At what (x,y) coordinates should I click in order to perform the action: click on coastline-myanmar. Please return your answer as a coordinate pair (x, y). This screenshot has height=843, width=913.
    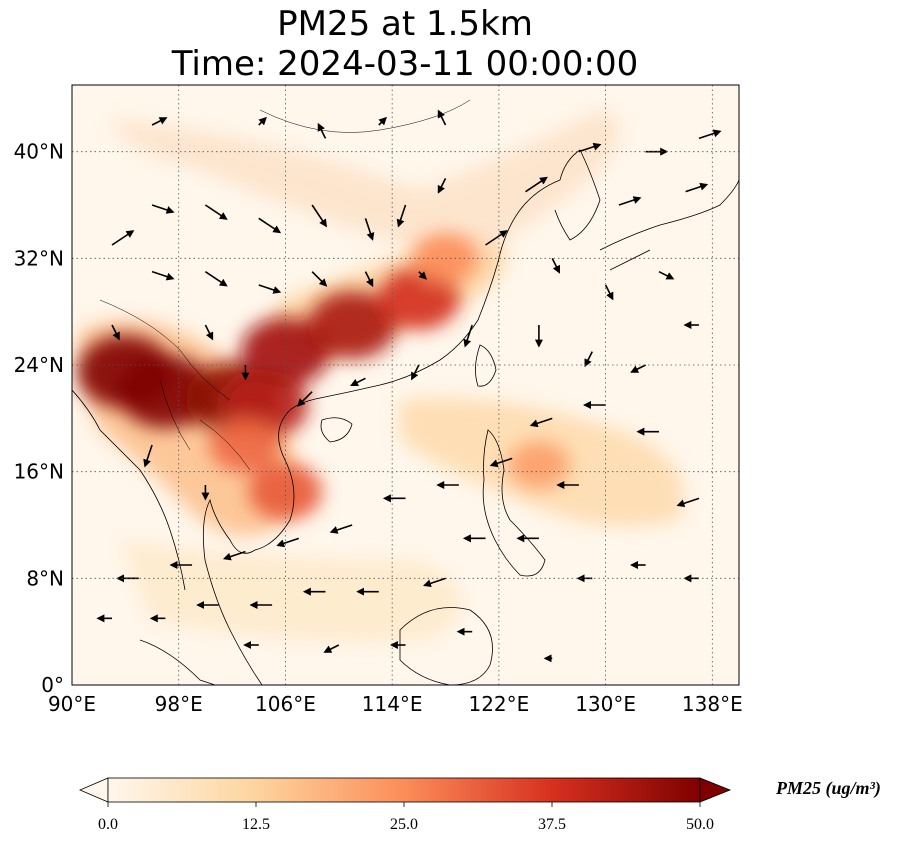
    Looking at the image, I should click on (129, 490).